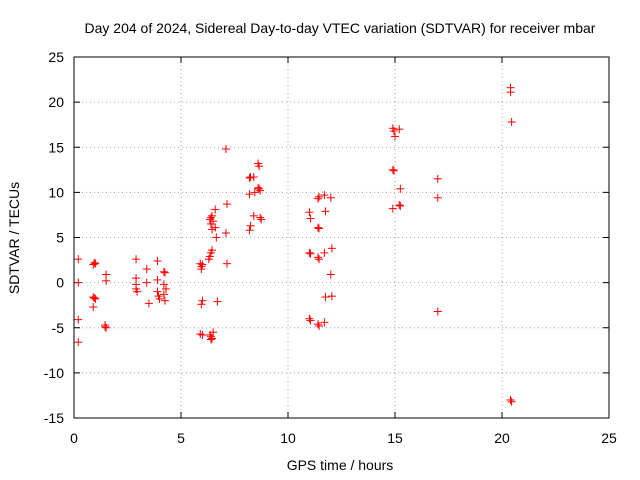 The height and width of the screenshot is (480, 640). What do you see at coordinates (74, 438) in the screenshot?
I see `x-tick-label: 0` at bounding box center [74, 438].